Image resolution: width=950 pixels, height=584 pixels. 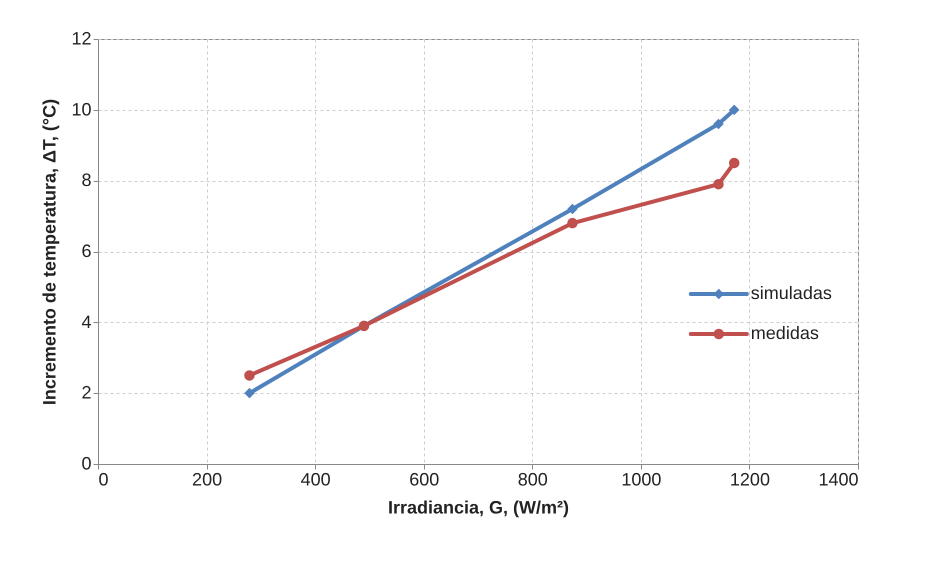 What do you see at coordinates (750, 480) in the screenshot?
I see `x-tick-label: 1200` at bounding box center [750, 480].